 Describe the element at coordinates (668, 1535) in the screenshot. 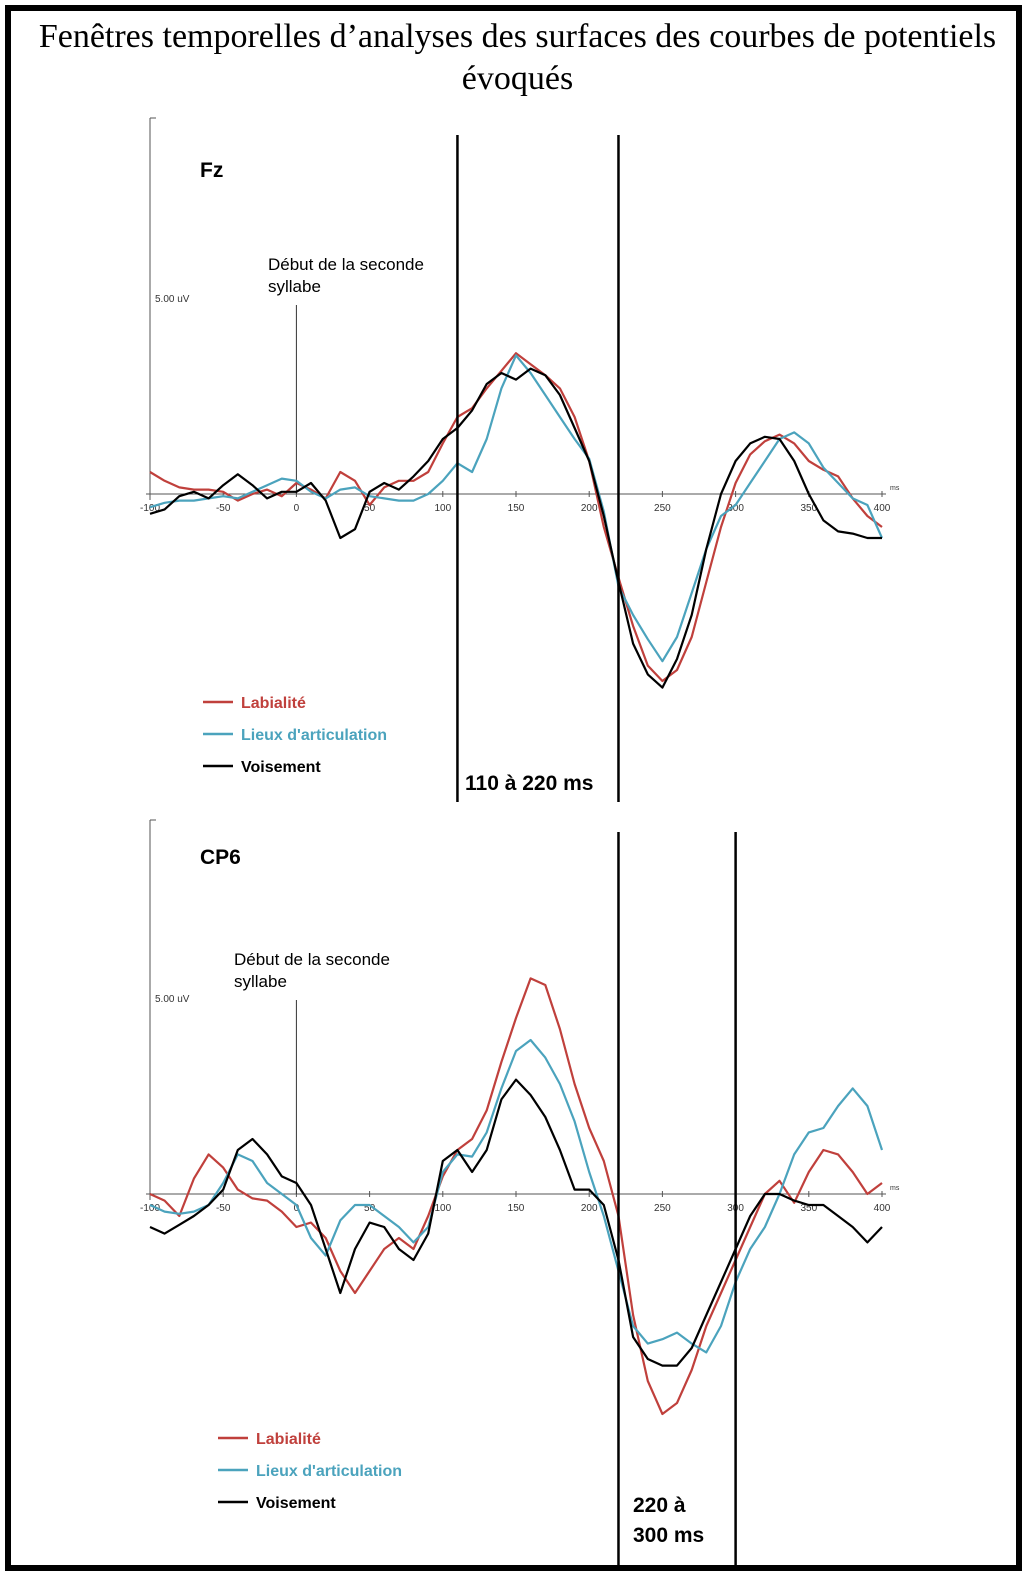

I see `window-label: 300 ms` at that location.